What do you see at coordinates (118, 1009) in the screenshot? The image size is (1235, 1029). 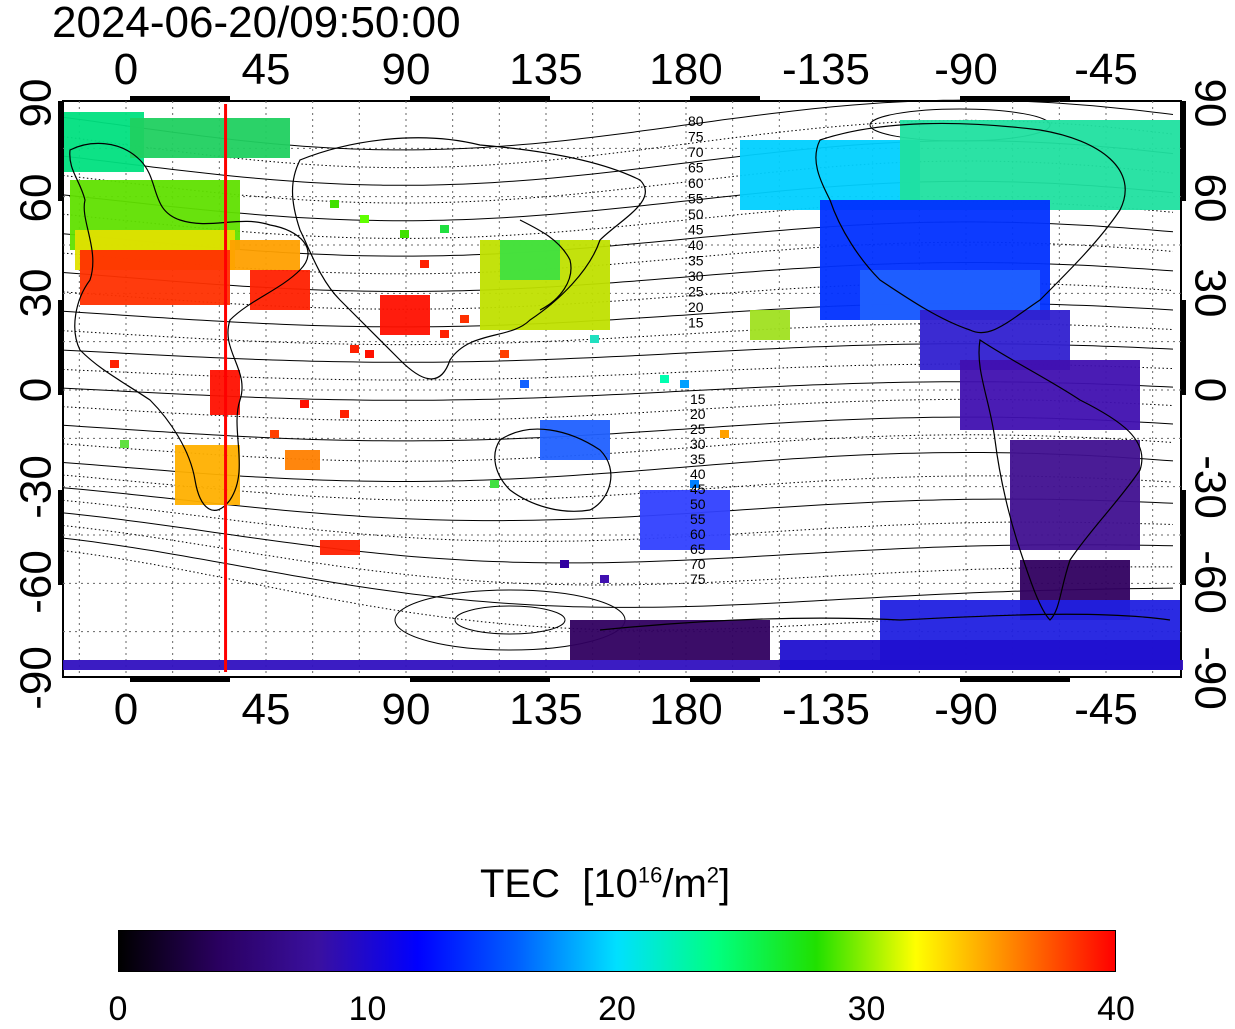 I see `colorbar-tick-label: 0` at bounding box center [118, 1009].